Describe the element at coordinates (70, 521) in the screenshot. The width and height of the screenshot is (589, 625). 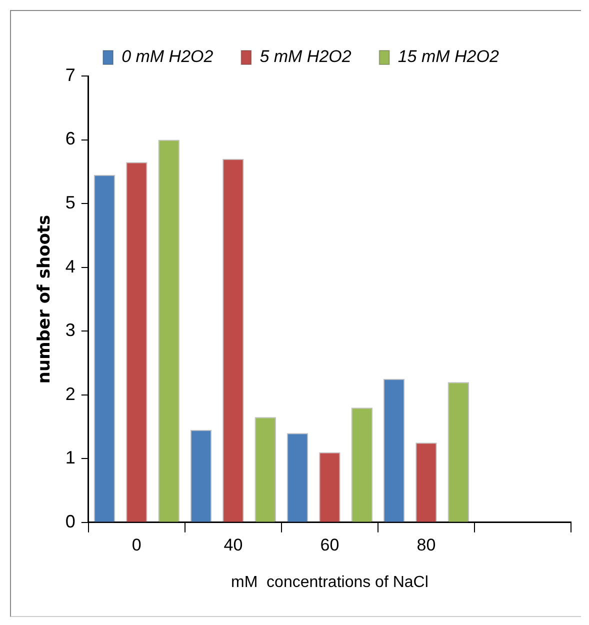
I see `y-tick-label: 0` at that location.